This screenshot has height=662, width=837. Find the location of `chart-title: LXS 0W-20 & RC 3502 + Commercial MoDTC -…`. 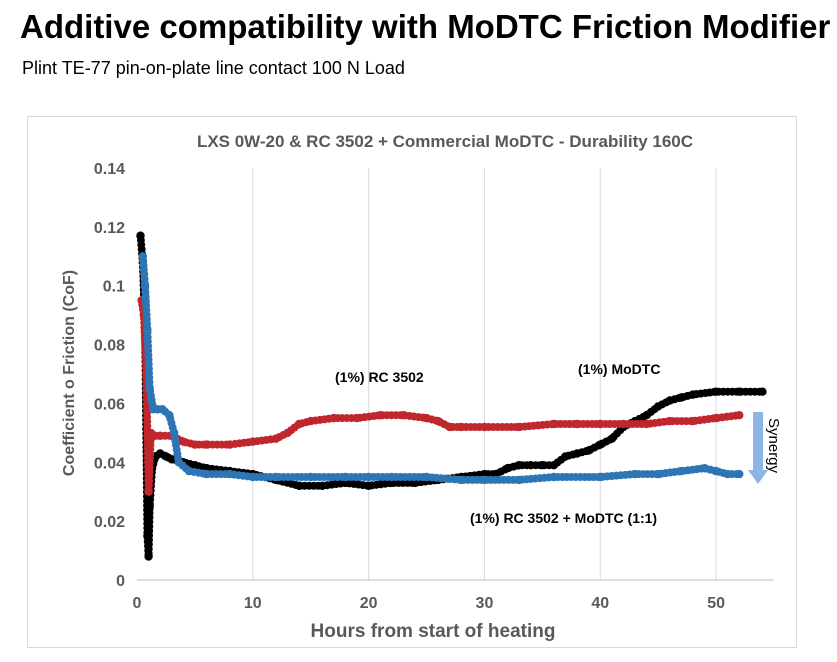

chart-title: LXS 0W-20 & RC 3502 + Commercial MoDTC -… is located at coordinates (445, 141).